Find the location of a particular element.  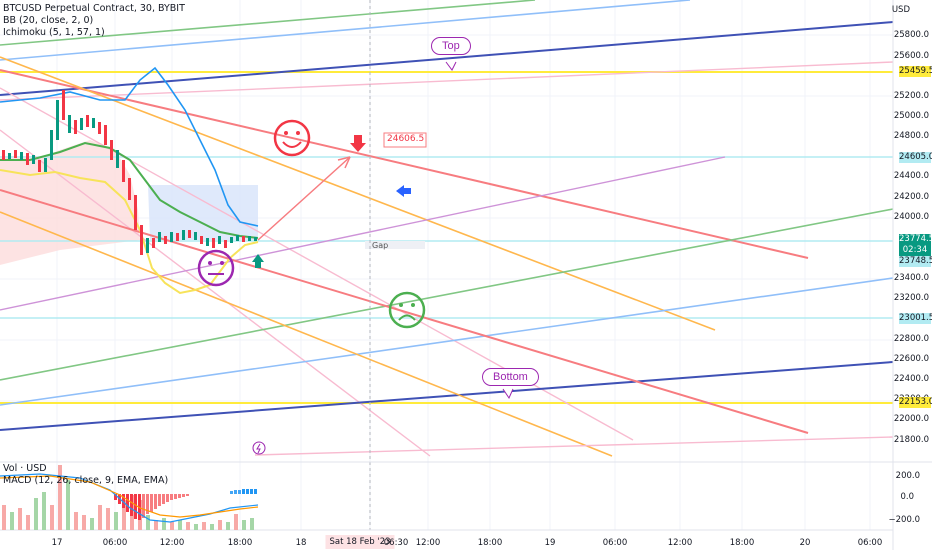

price-axis-label: 22800.0 is located at coordinates (911, 339).